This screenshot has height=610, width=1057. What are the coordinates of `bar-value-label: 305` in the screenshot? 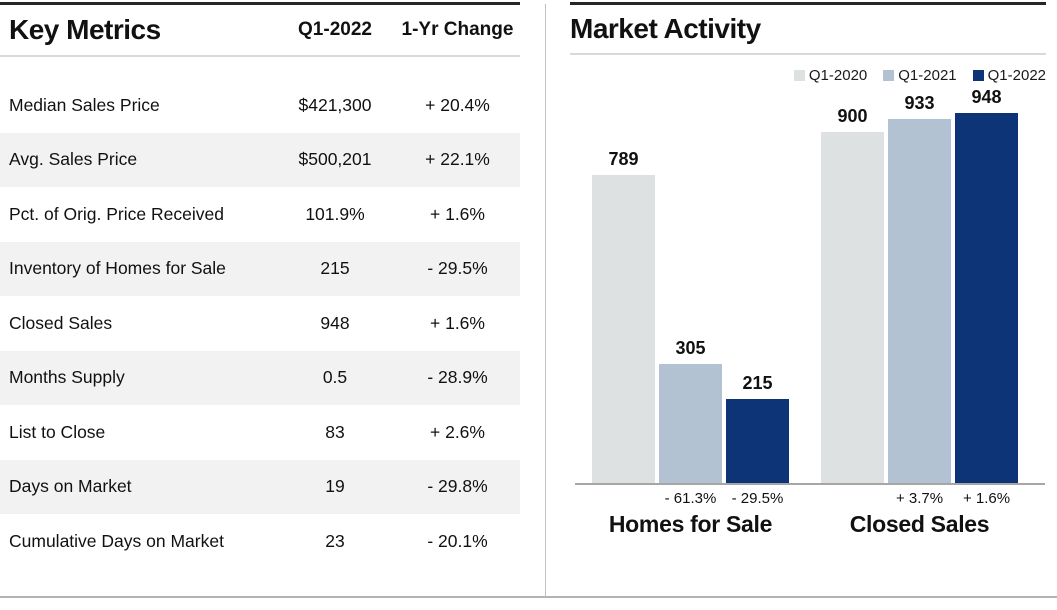 It's located at (690, 348).